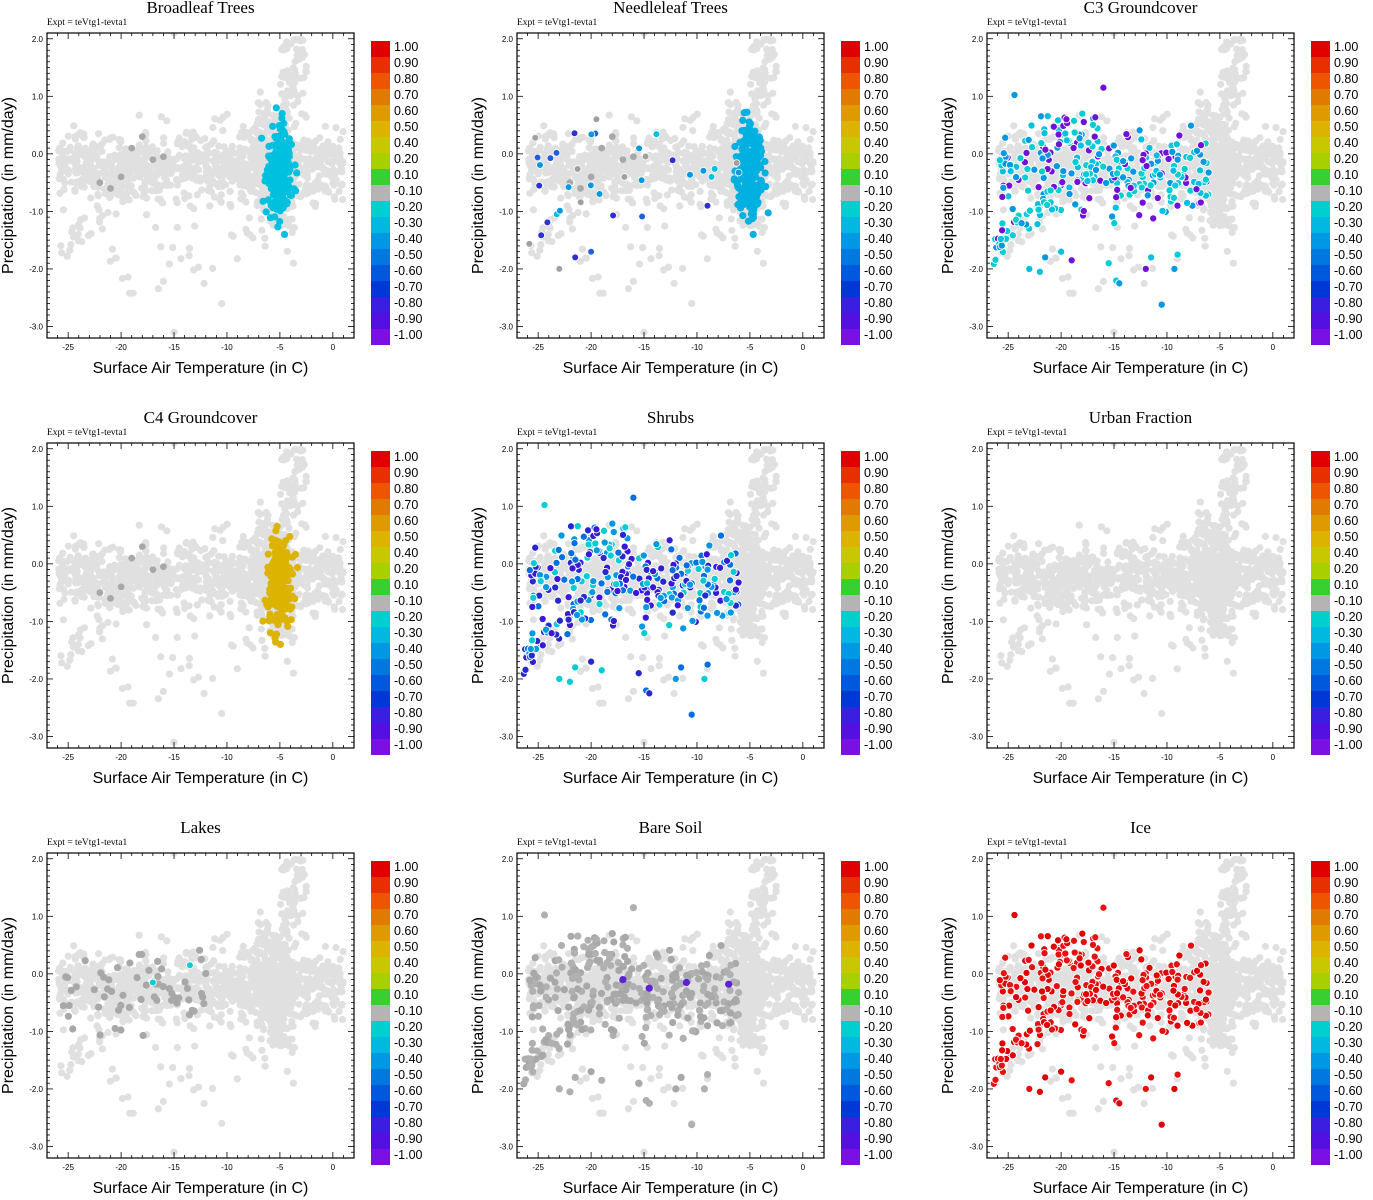 This screenshot has width=1373, height=1200. I want to click on y-tick-label: -2.0, so click(506, 269).